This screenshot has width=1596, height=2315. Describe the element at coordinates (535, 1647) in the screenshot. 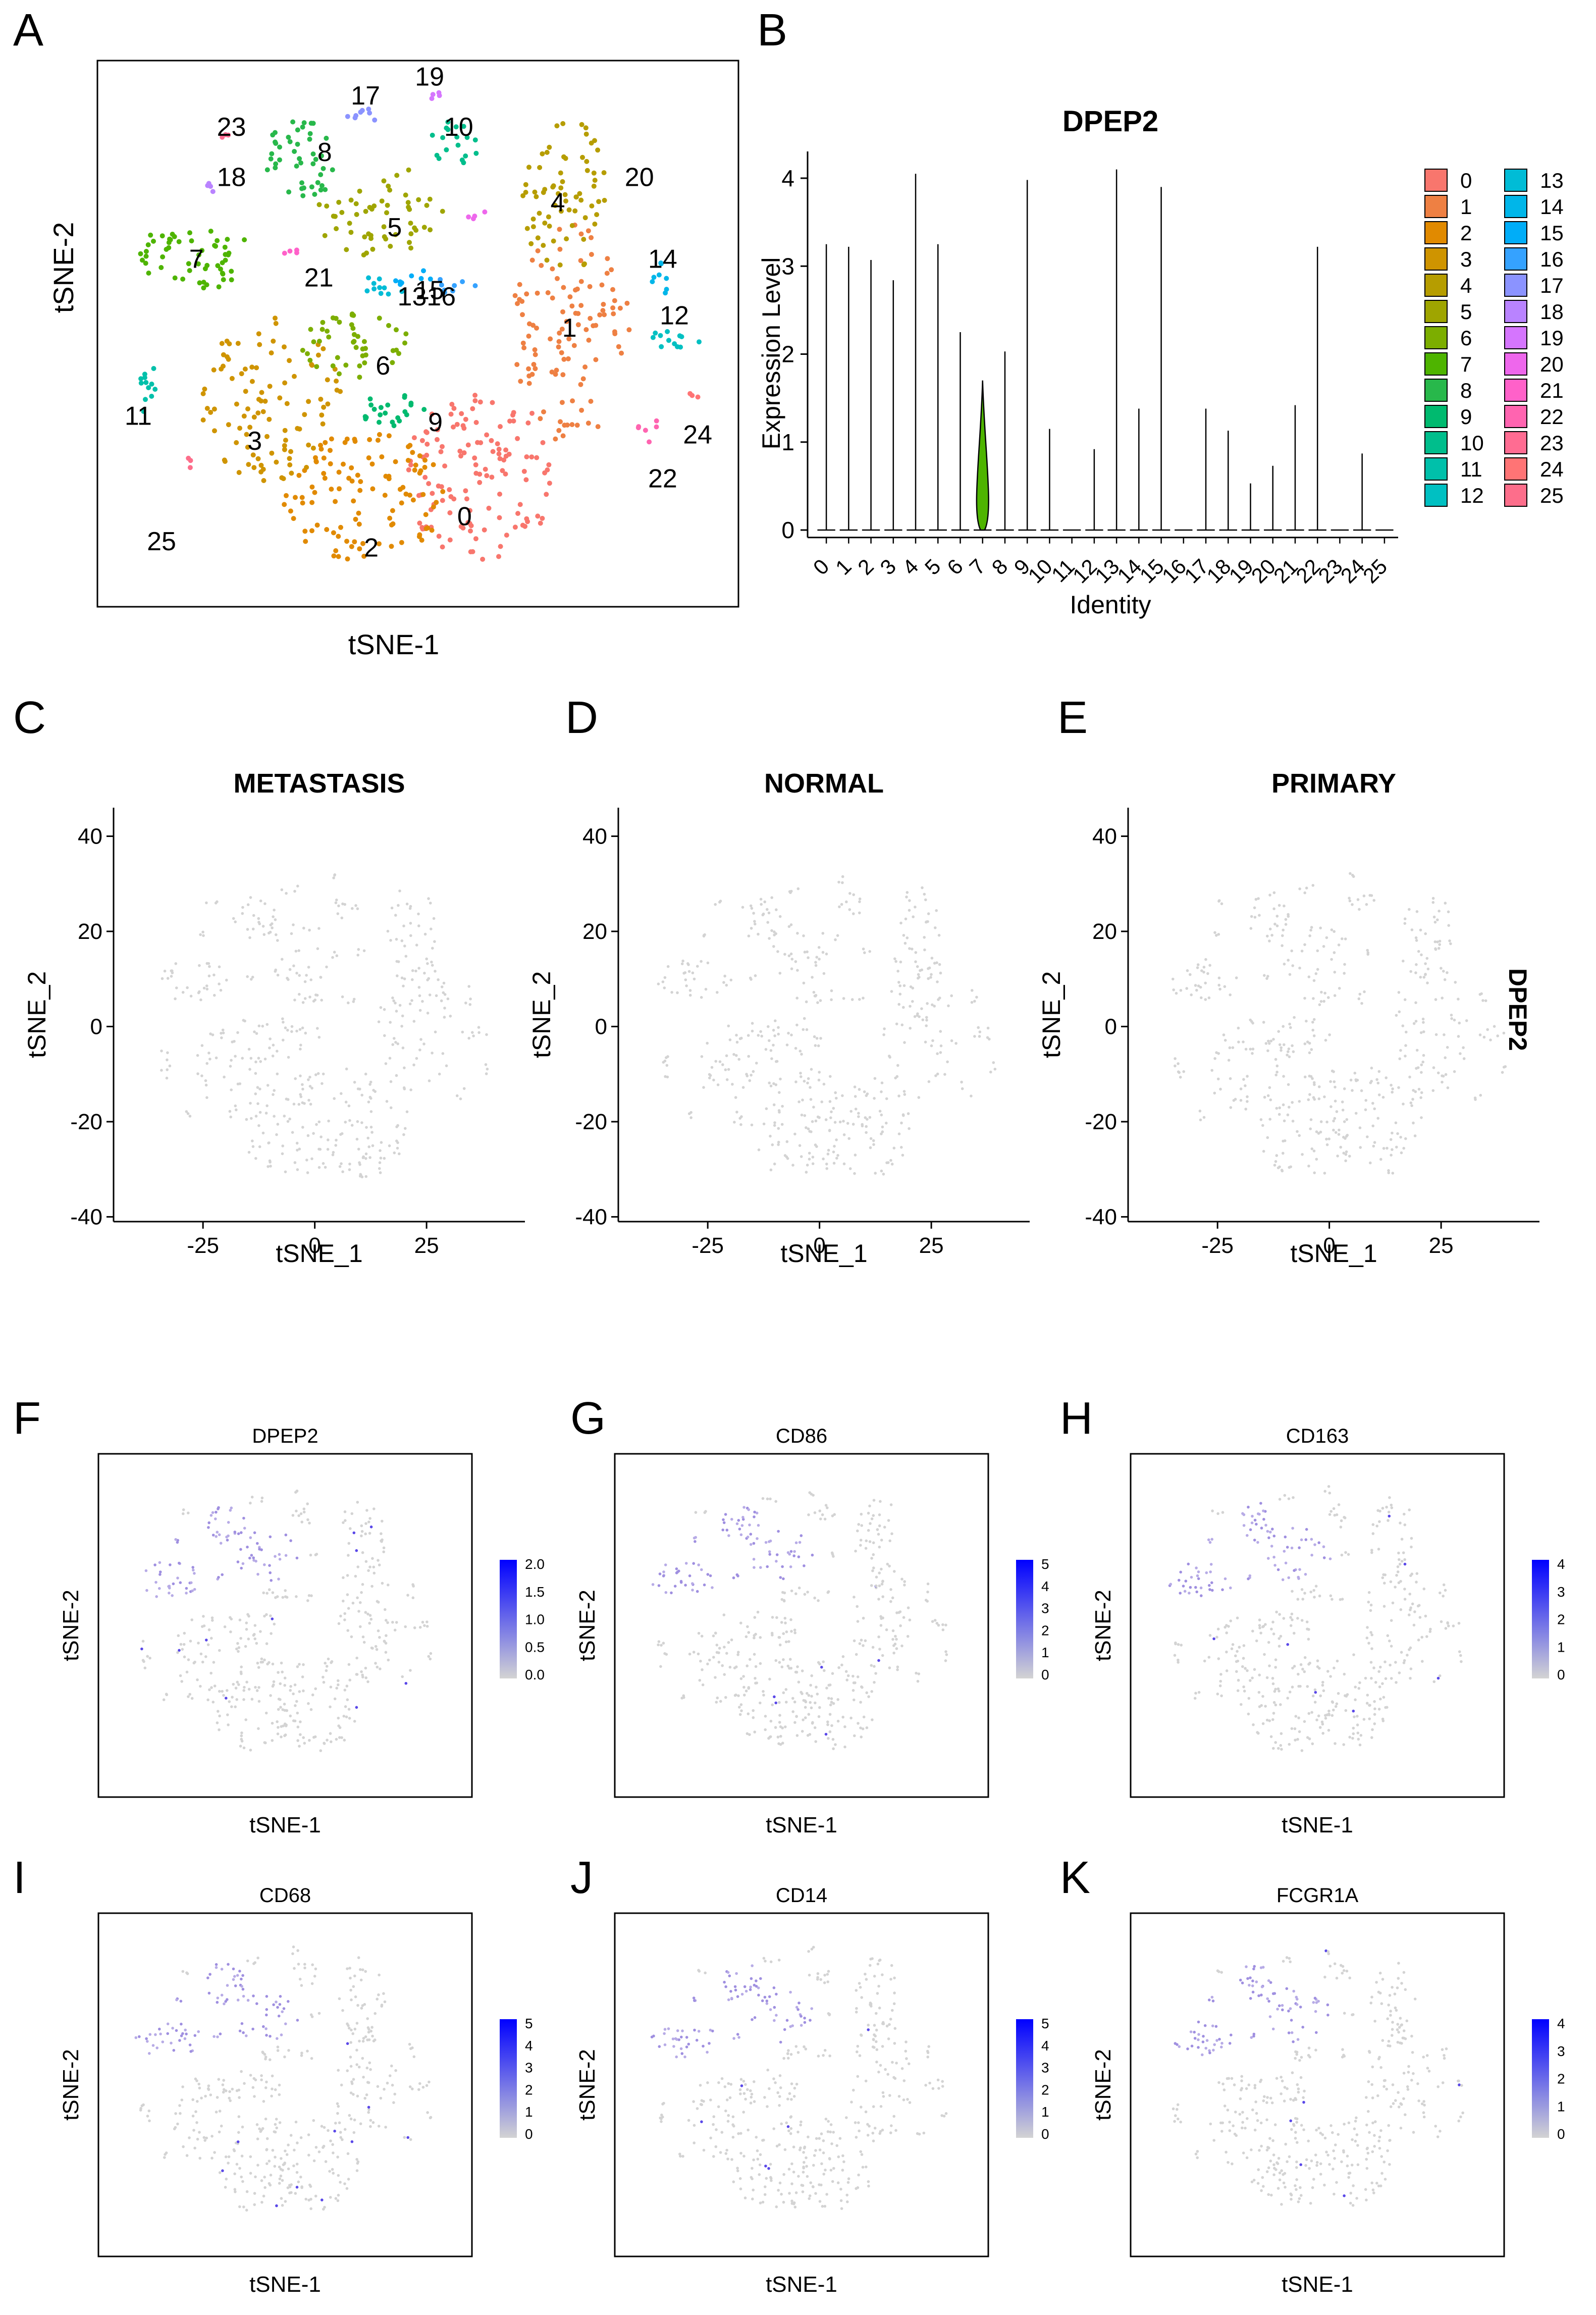

I see `colorbar-tick-label: 0.5` at that location.